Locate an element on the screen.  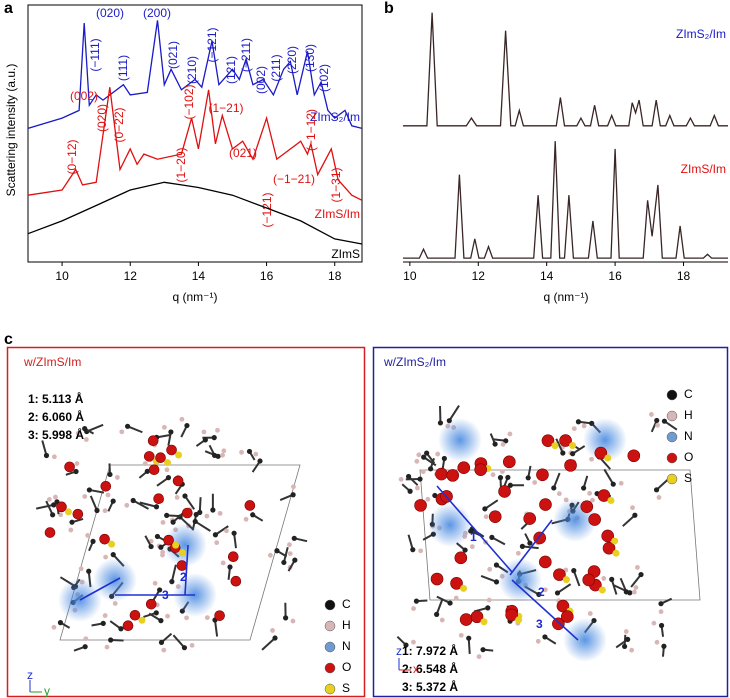
peak-label: (211) is located at coordinates (276, 67).